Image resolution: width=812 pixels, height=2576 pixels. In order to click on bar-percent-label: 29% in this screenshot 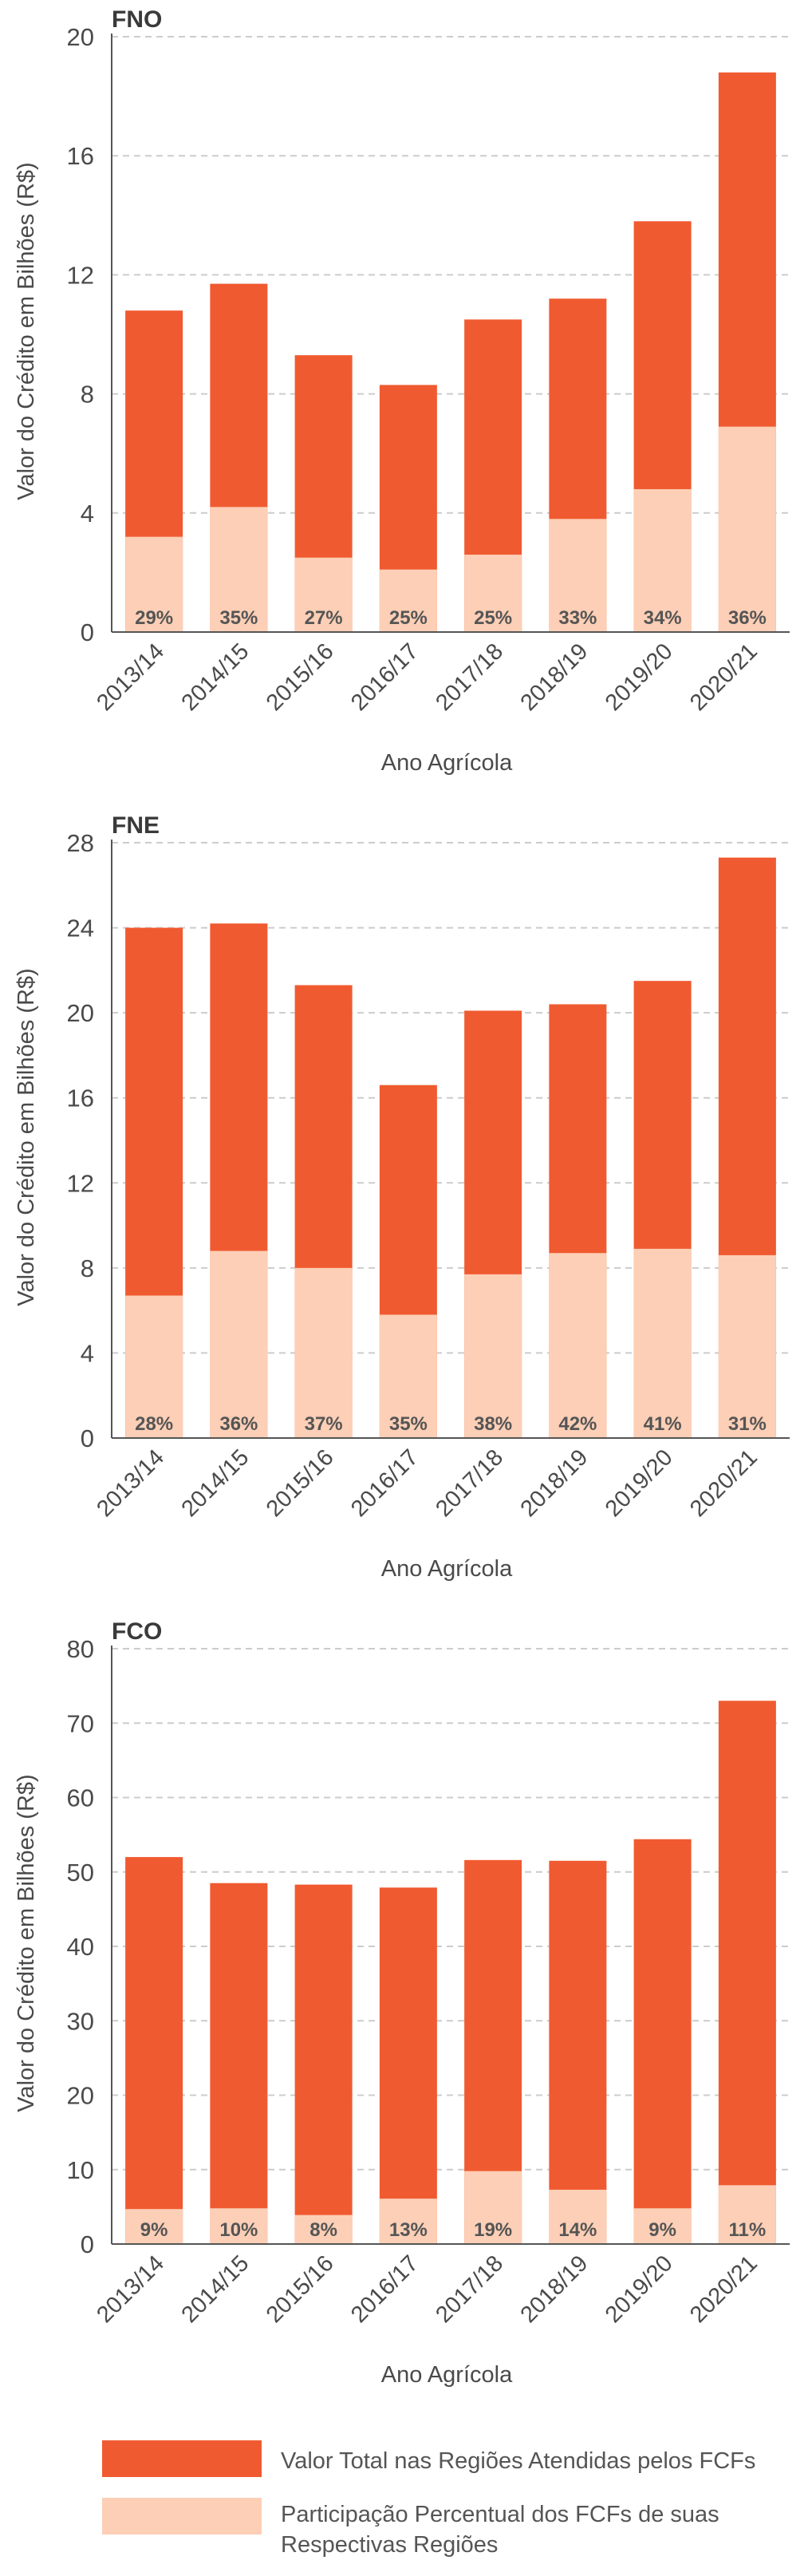, I will do `click(154, 618)`.